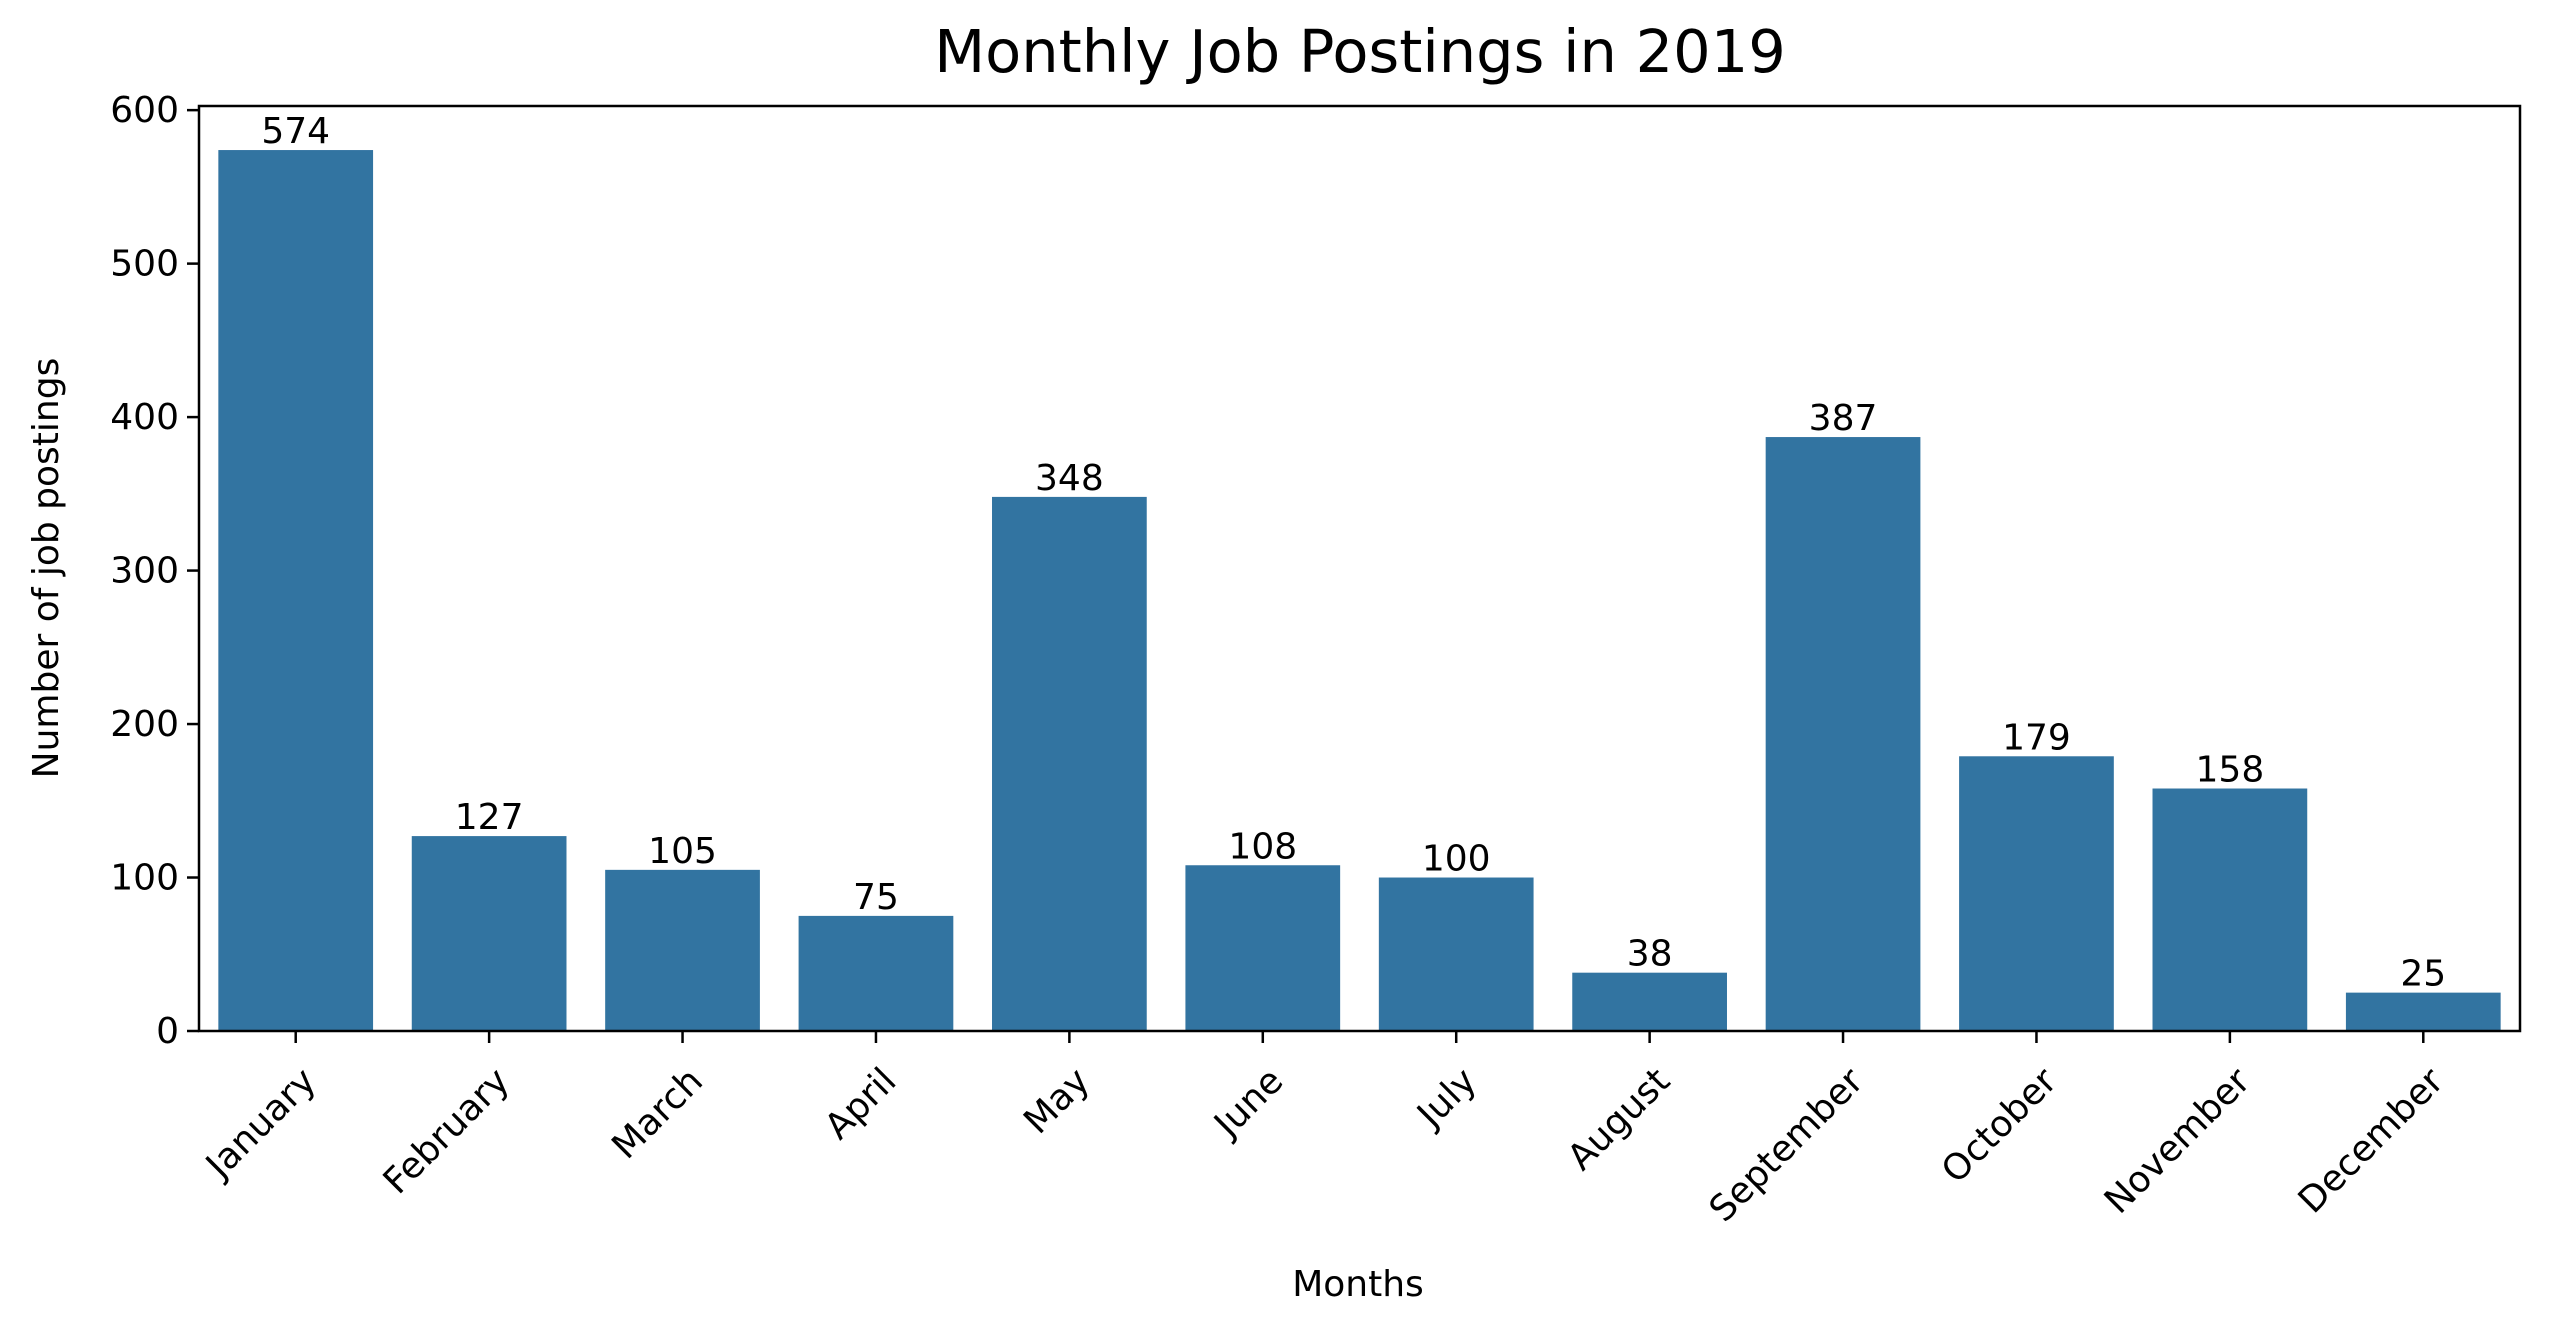 The image size is (2550, 1340). What do you see at coordinates (2423, 1011) in the screenshot?
I see `bar-december` at bounding box center [2423, 1011].